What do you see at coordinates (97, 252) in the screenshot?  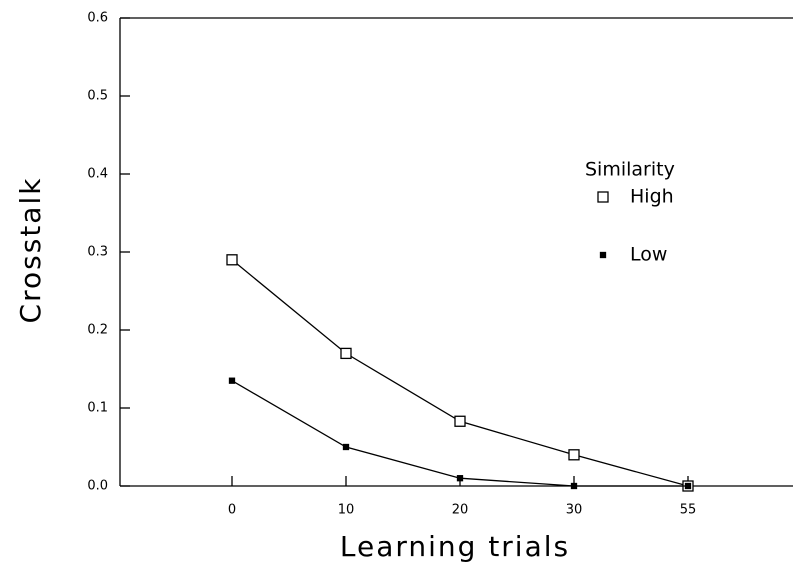 I see `y-tick-label: 0.3` at bounding box center [97, 252].